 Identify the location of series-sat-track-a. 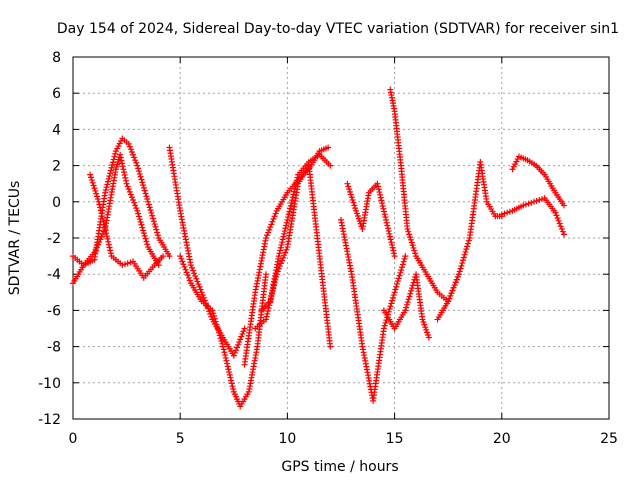
(116, 219).